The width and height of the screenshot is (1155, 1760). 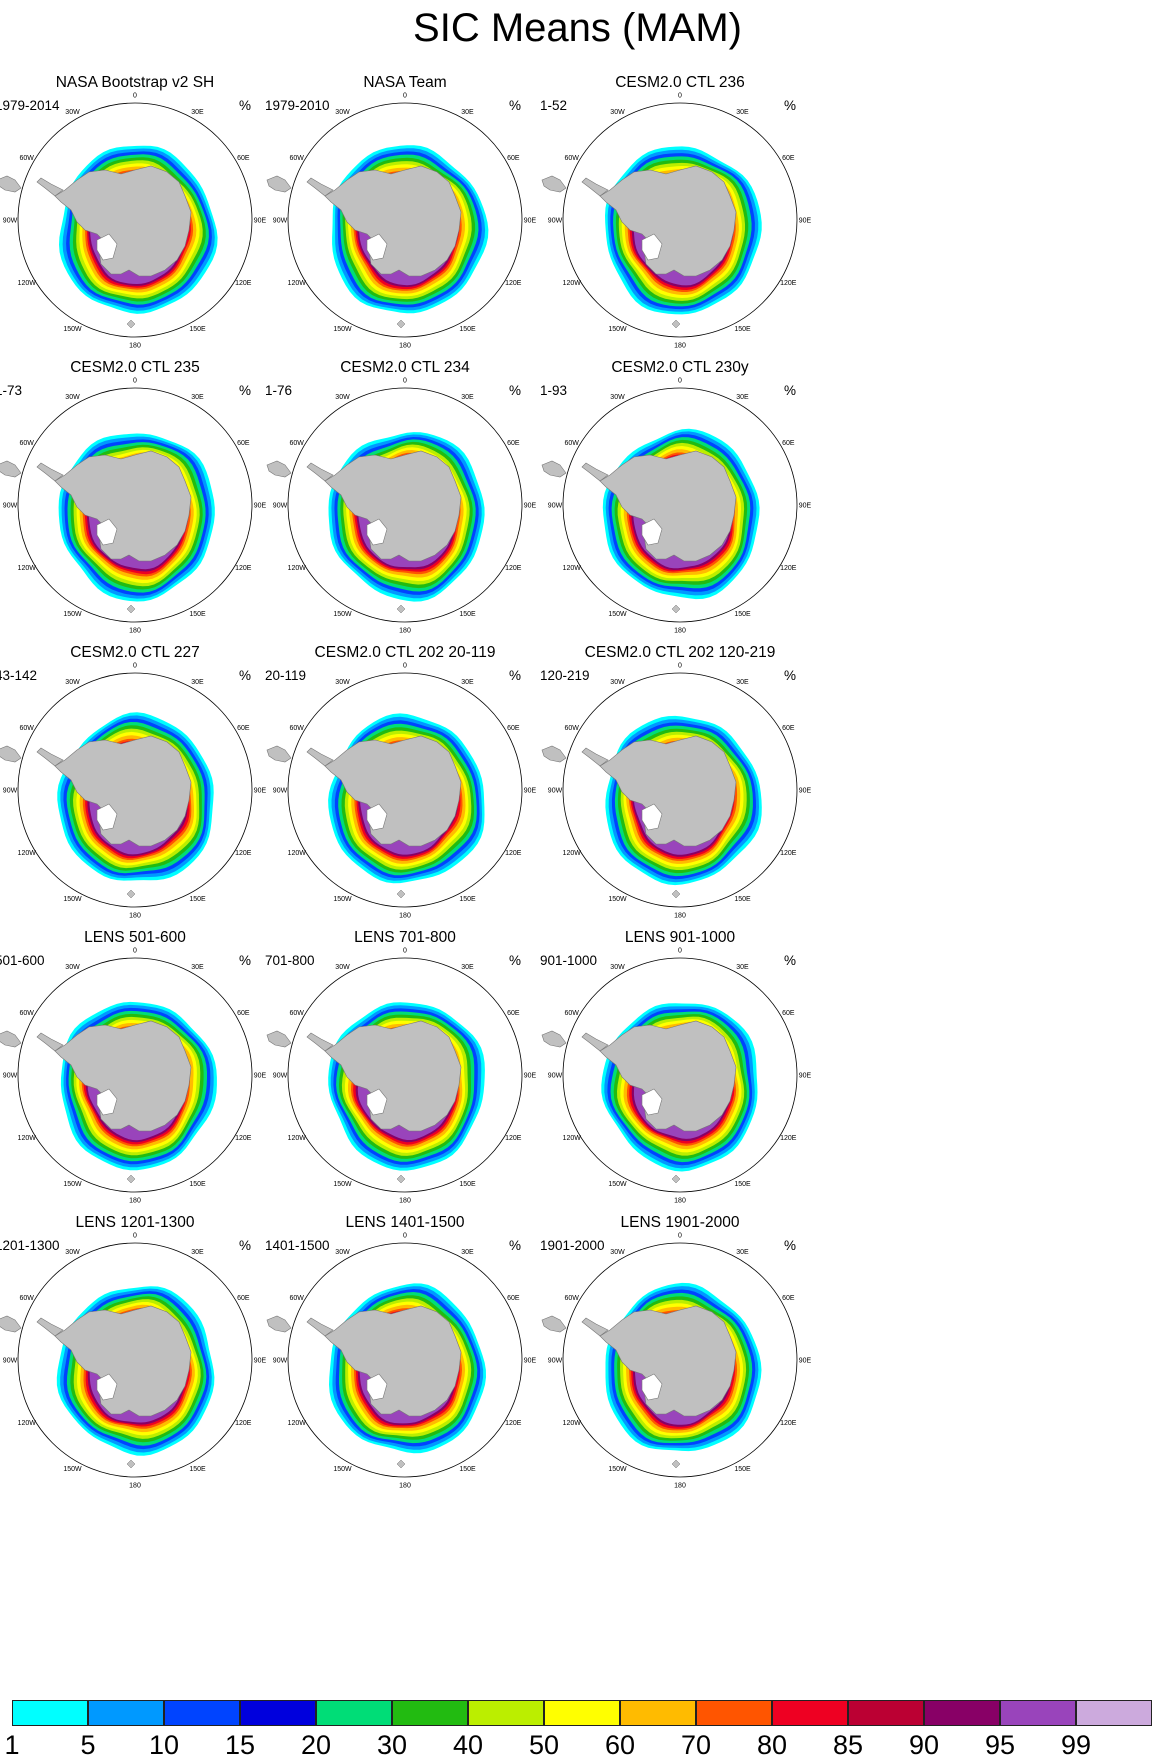 What do you see at coordinates (554, 390) in the screenshot?
I see `panel-year-range: 1-93` at bounding box center [554, 390].